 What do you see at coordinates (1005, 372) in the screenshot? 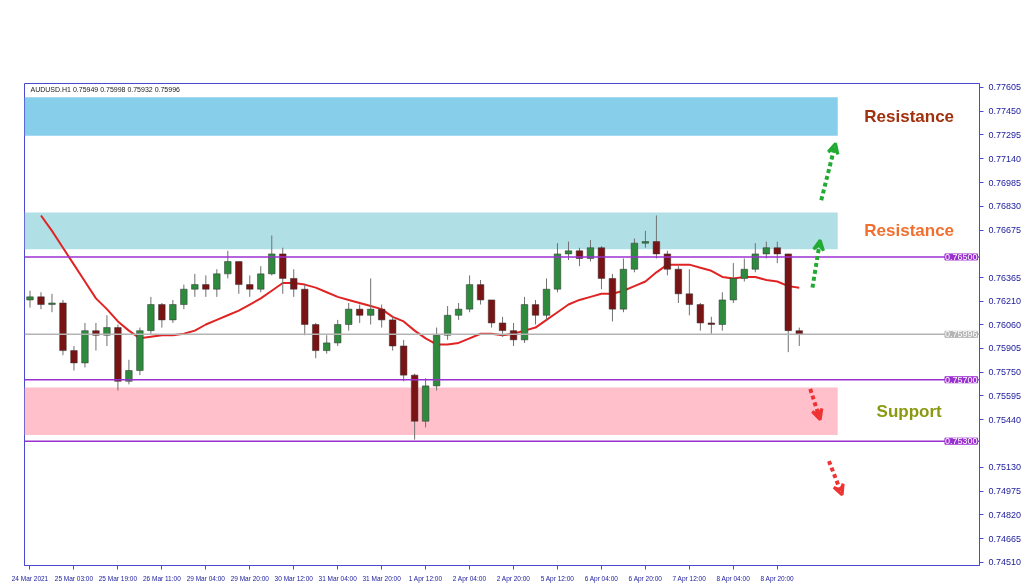
I see `y-tick-label: 0.75750` at bounding box center [1005, 372].